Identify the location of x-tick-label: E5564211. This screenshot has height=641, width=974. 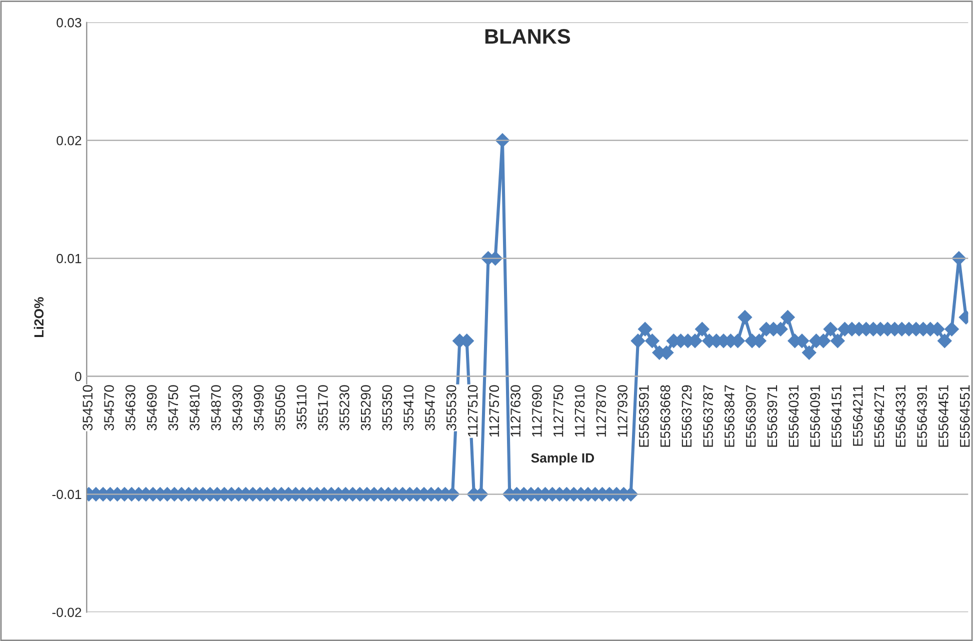
(857, 415).